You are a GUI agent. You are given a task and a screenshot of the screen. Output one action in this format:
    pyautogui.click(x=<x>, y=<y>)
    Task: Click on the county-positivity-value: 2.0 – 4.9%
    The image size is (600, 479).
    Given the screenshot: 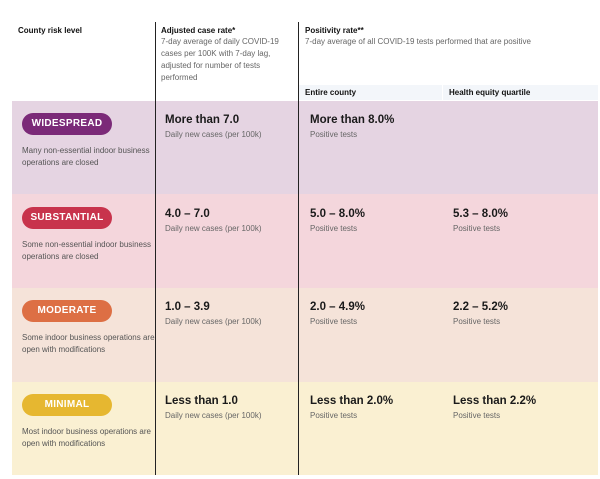 What is the action you would take?
    pyautogui.click(x=337, y=307)
    